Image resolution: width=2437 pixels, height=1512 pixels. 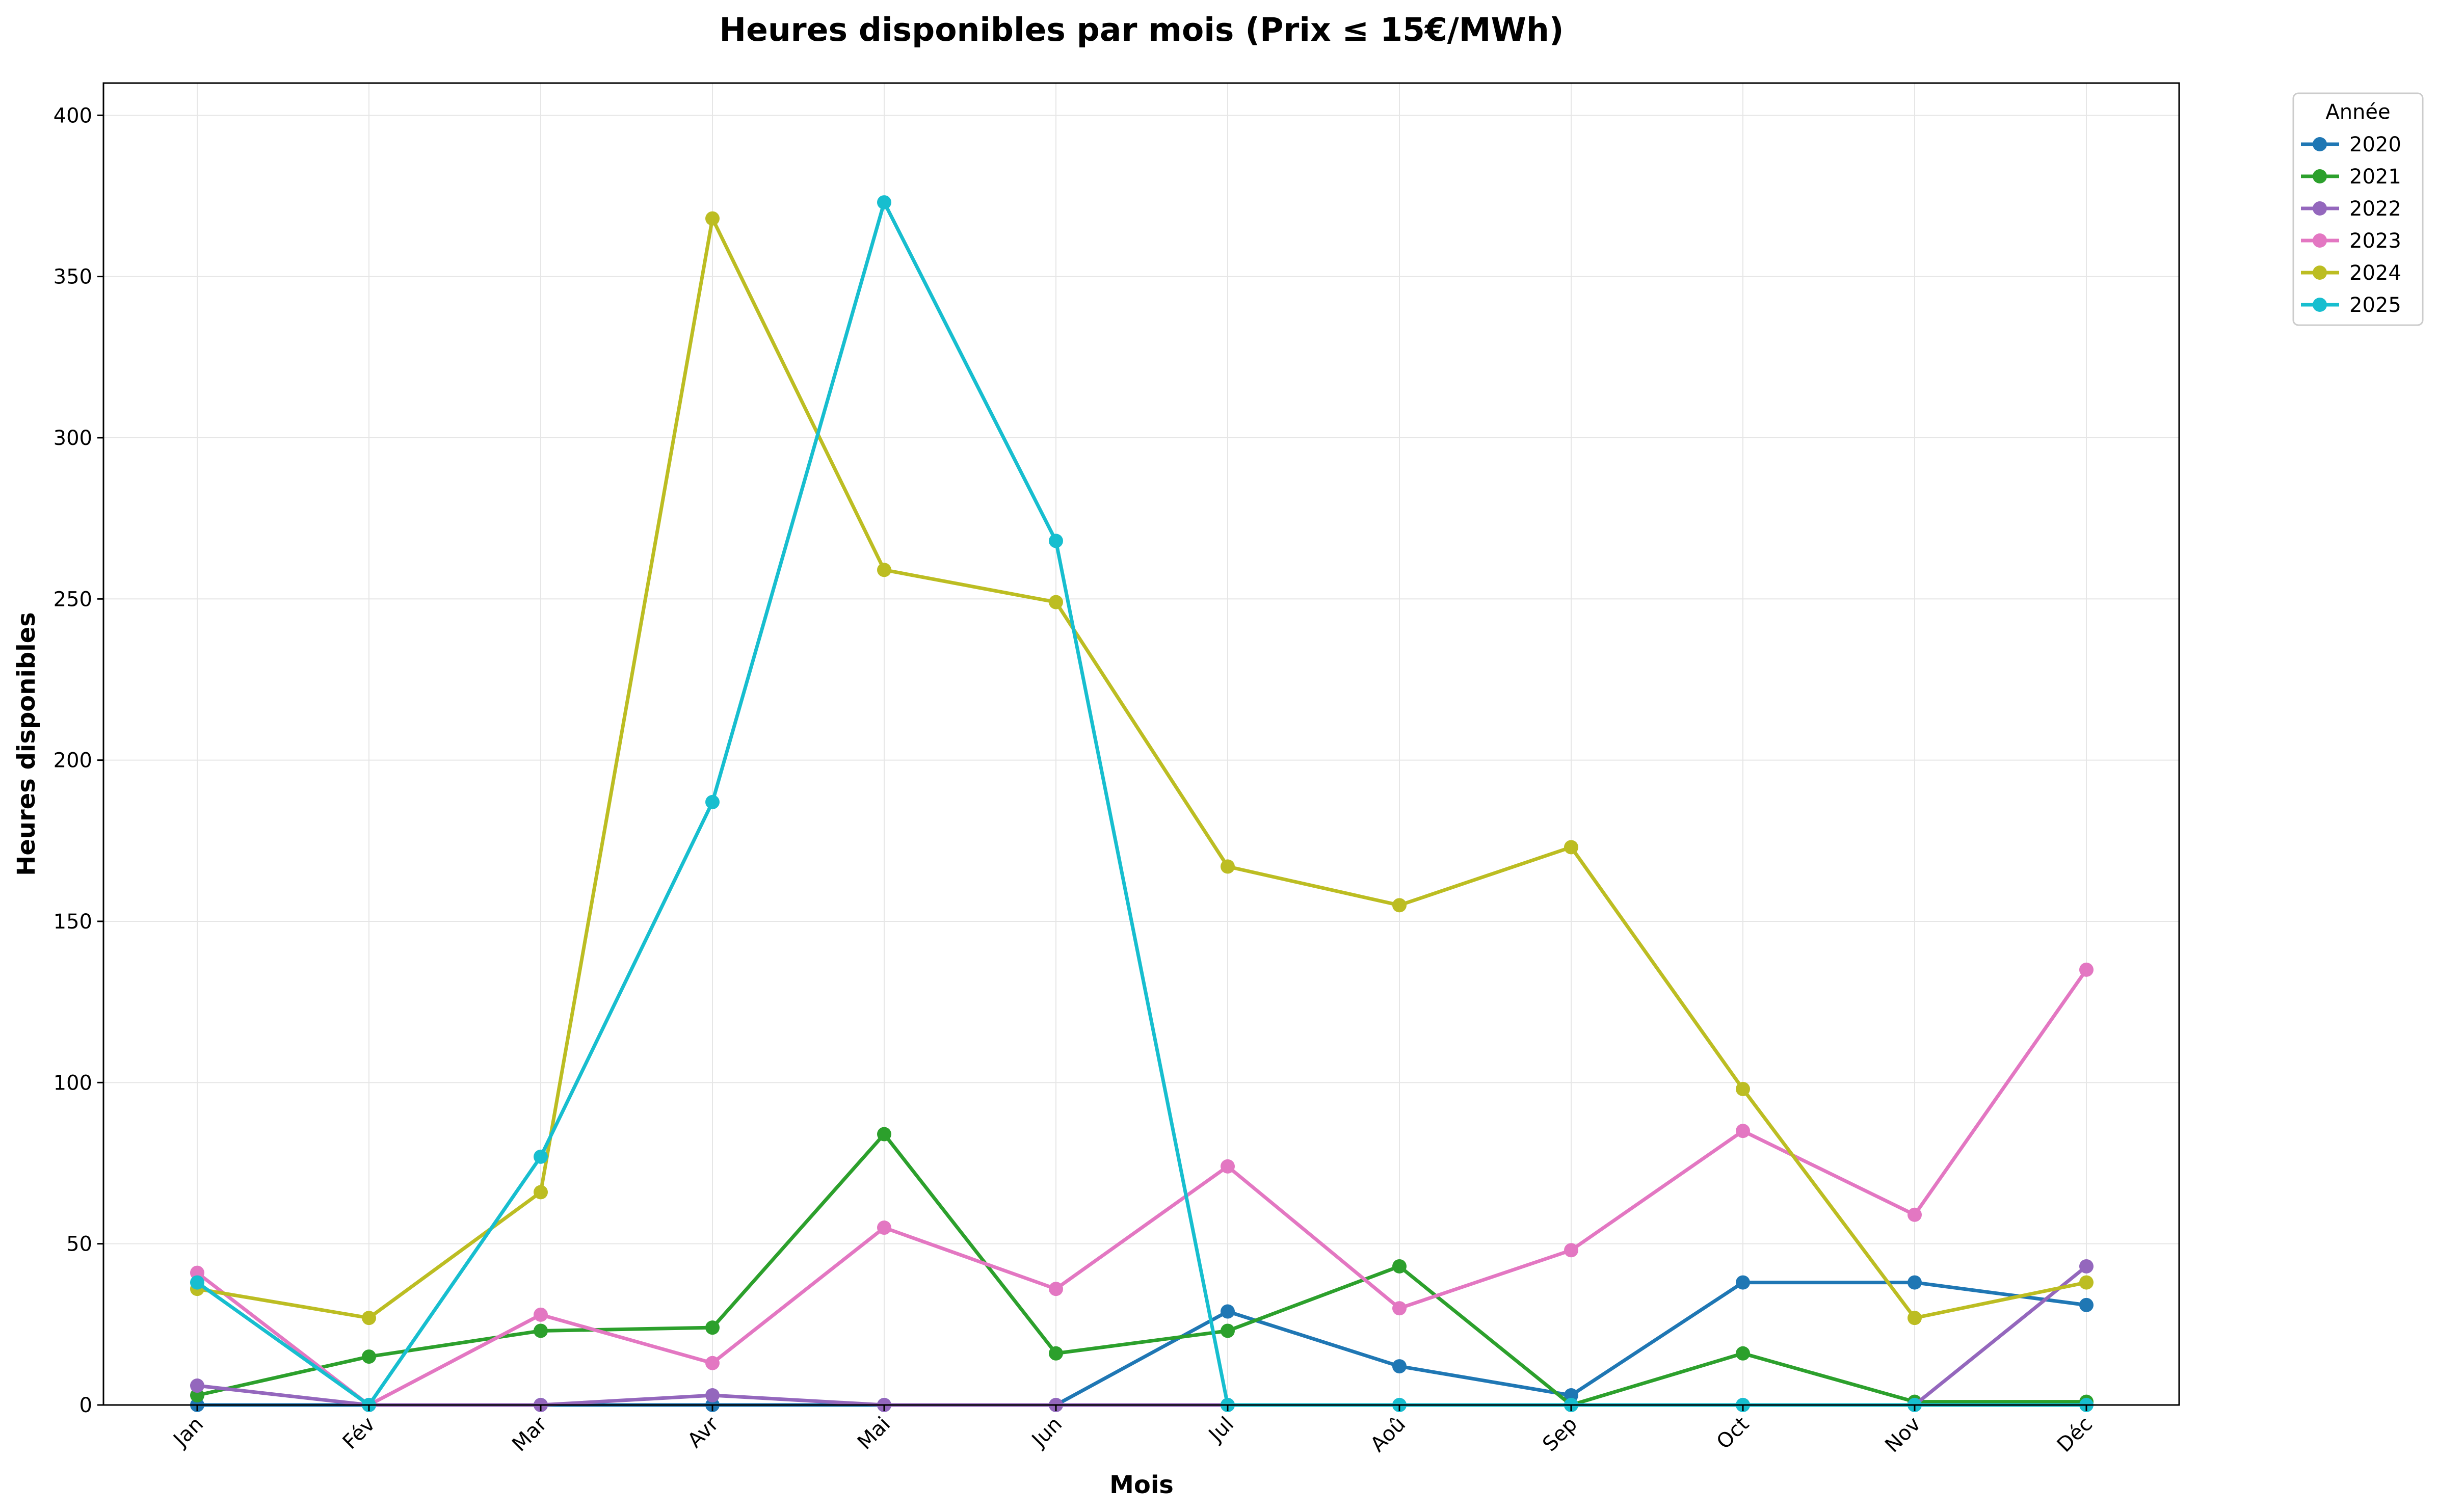 I want to click on legend-label-2020: 2020, so click(x=2375, y=144).